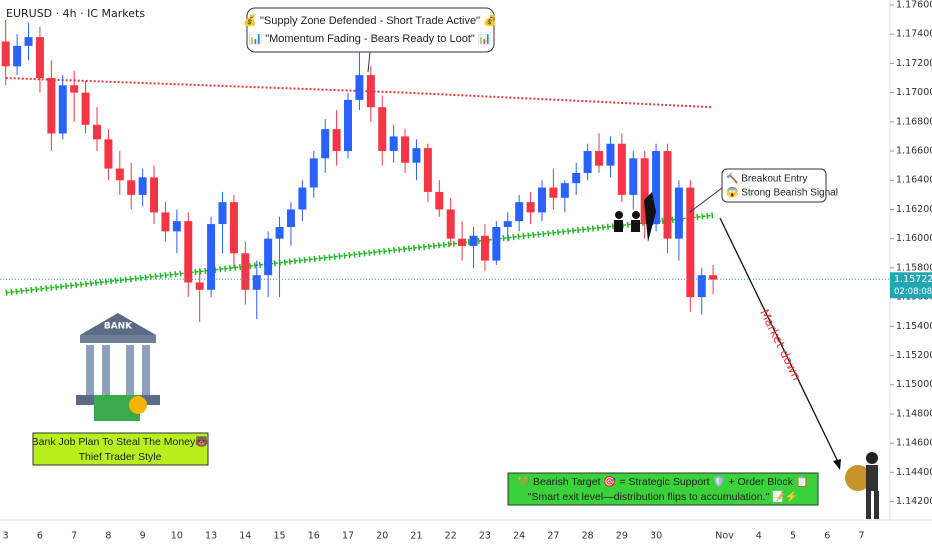 This screenshot has width=932, height=550. Describe the element at coordinates (118, 367) in the screenshot. I see `bank-icon: BANK` at that location.